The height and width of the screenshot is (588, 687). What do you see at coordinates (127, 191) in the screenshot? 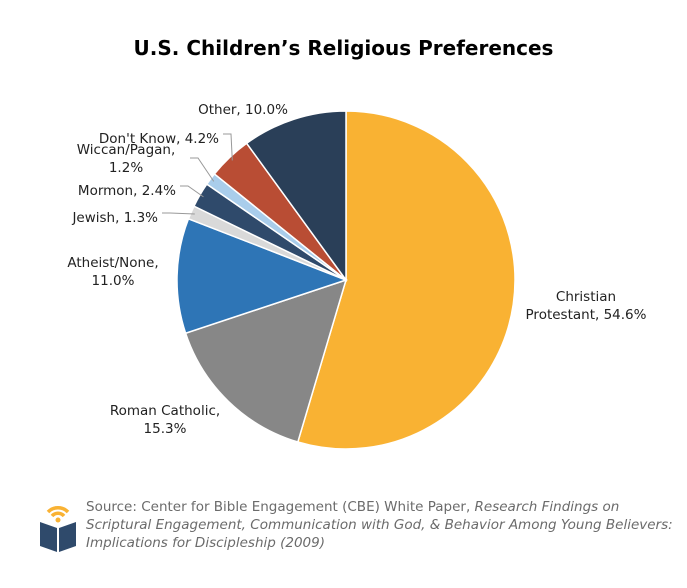
I see `data-label: Mormon, 2.4%` at bounding box center [127, 191].